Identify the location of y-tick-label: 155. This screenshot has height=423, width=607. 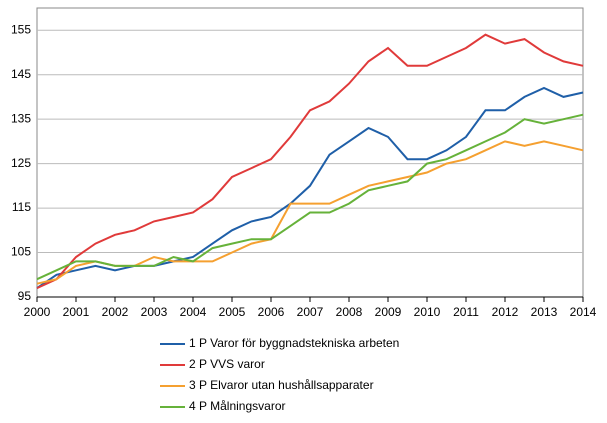
(21, 29).